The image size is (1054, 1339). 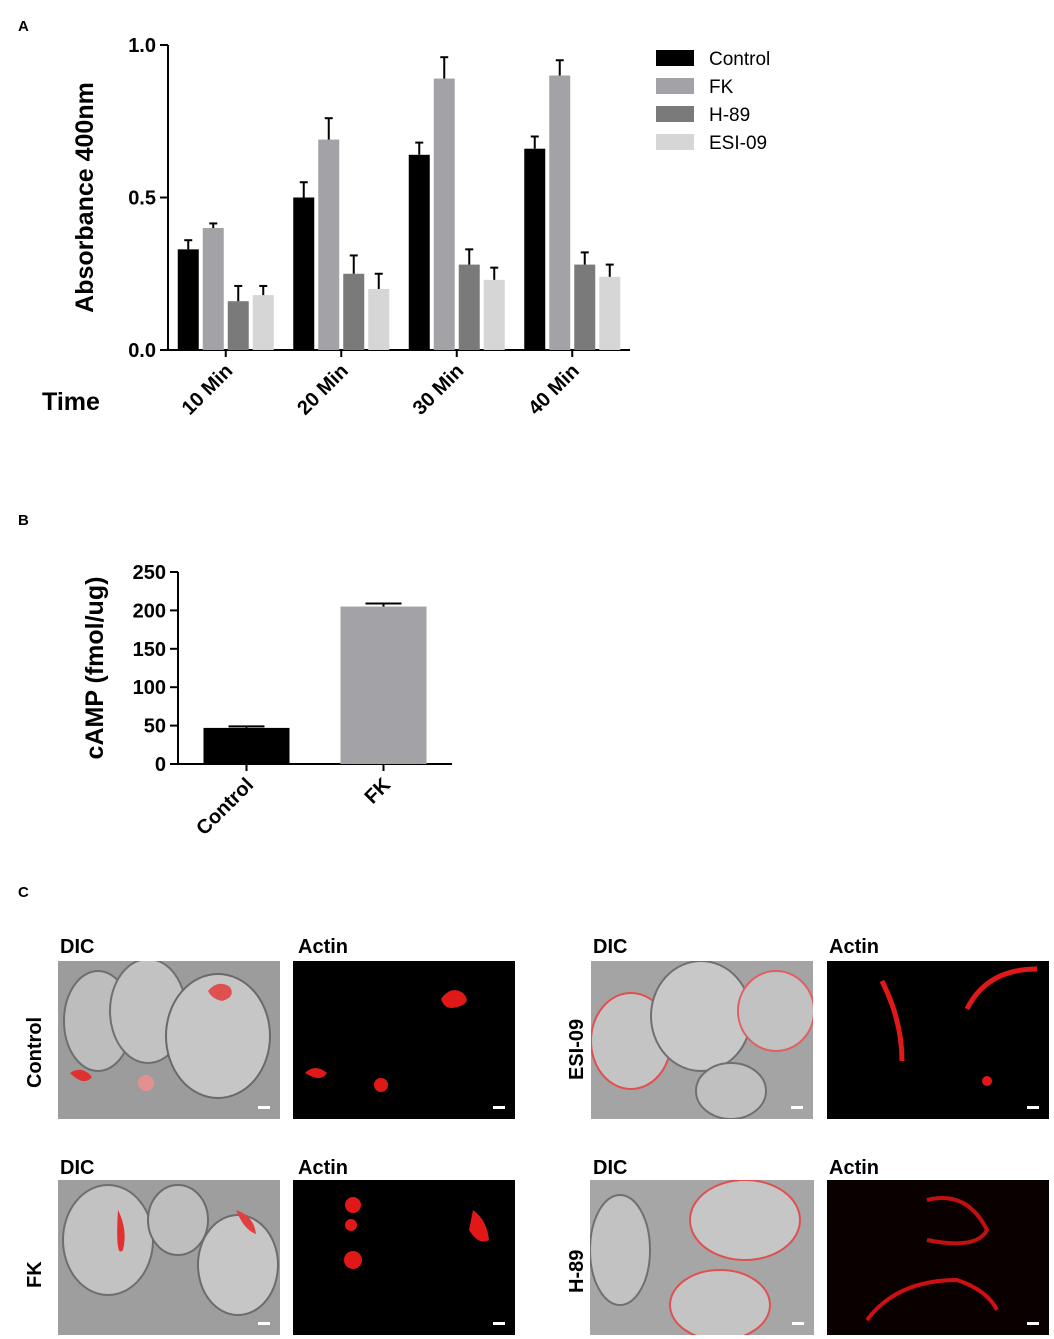 I want to click on row-label-esi09: ESI-09, so click(x=577, y=1049).